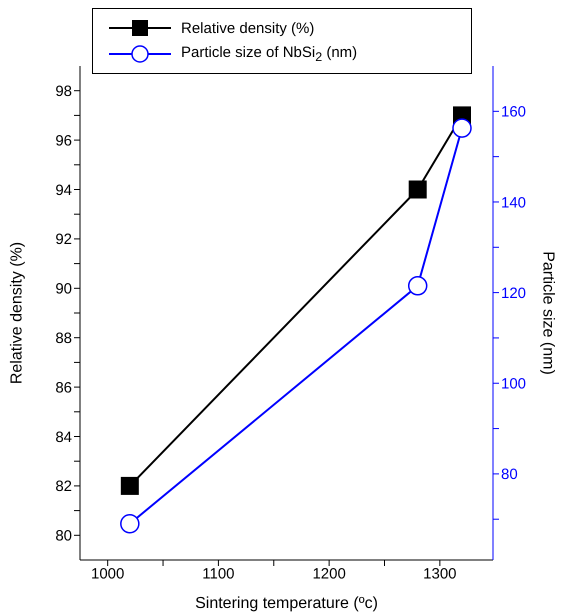 Image resolution: width=563 pixels, height=614 pixels. I want to click on x-tick-label: 1300, so click(440, 574).